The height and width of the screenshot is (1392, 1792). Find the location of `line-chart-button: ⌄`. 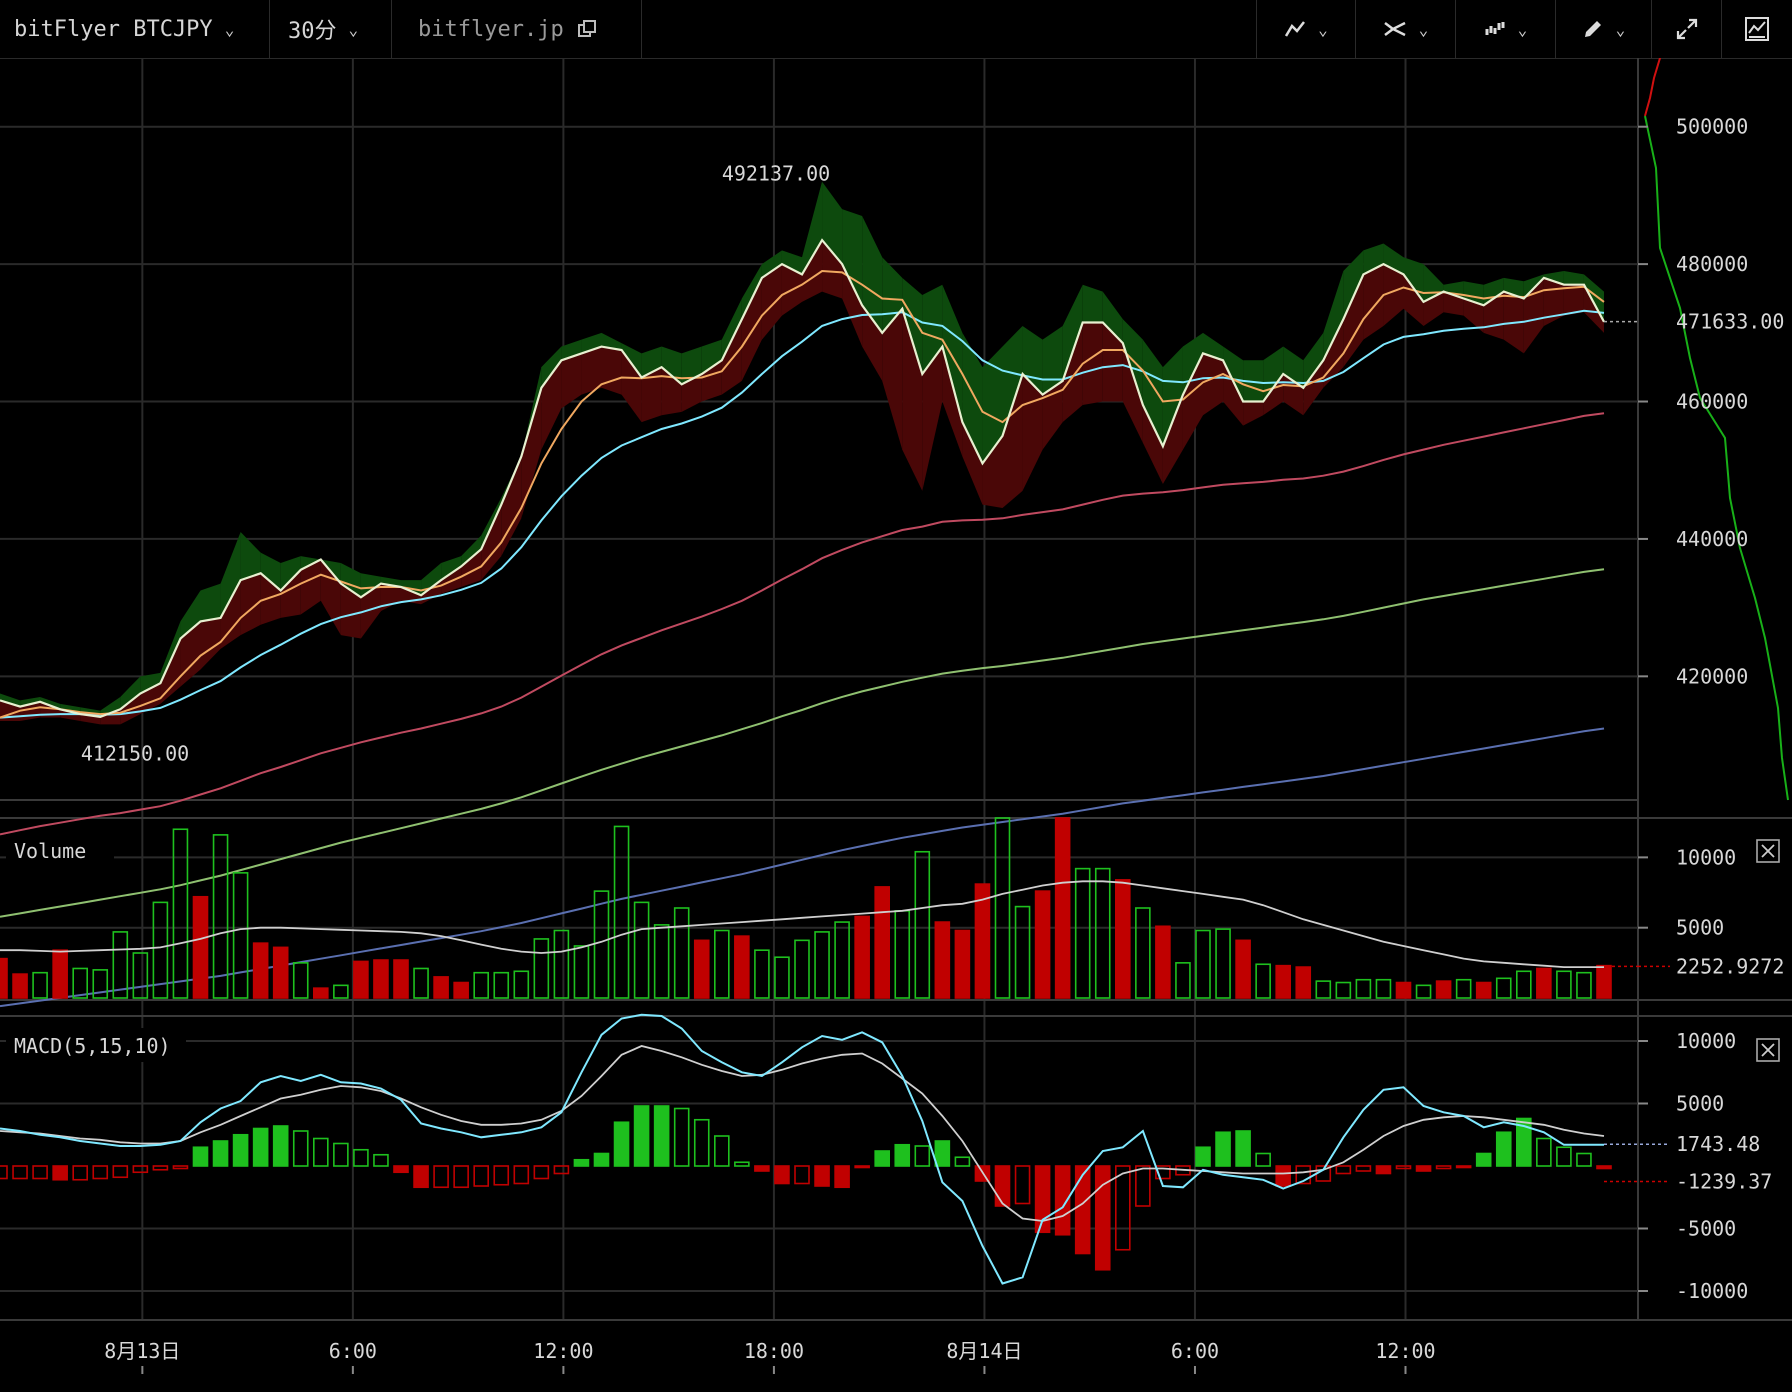

line-chart-button: ⌄ is located at coordinates (1306, 29).